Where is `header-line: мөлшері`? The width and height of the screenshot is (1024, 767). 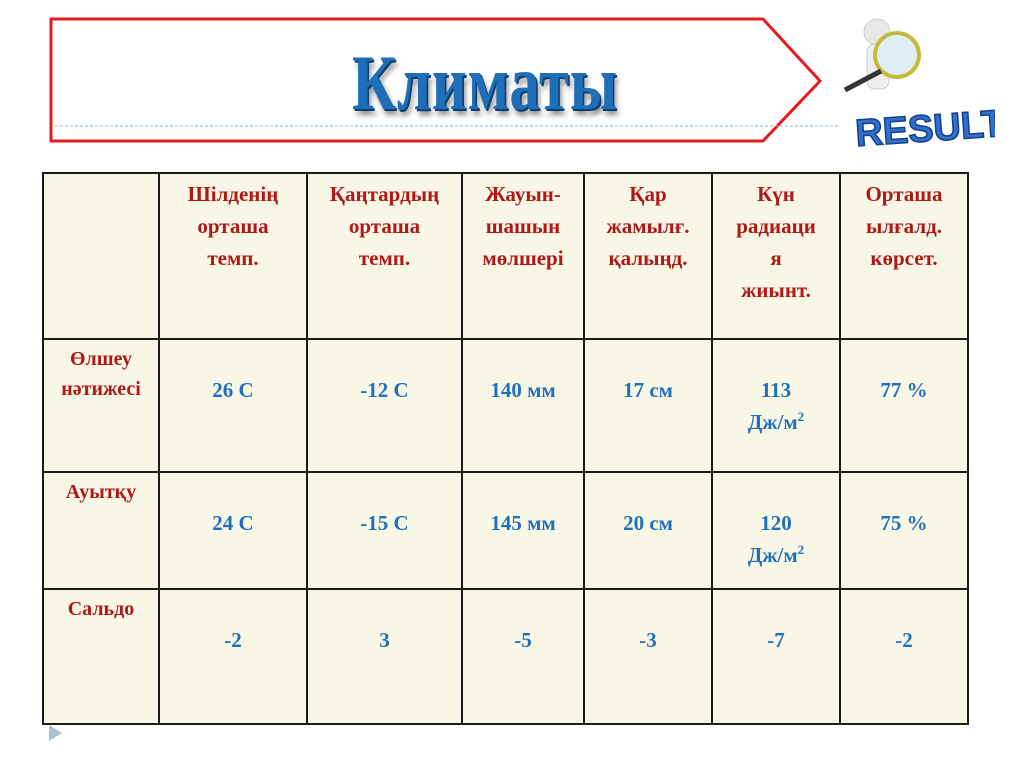 header-line: мөлшері is located at coordinates (523, 258).